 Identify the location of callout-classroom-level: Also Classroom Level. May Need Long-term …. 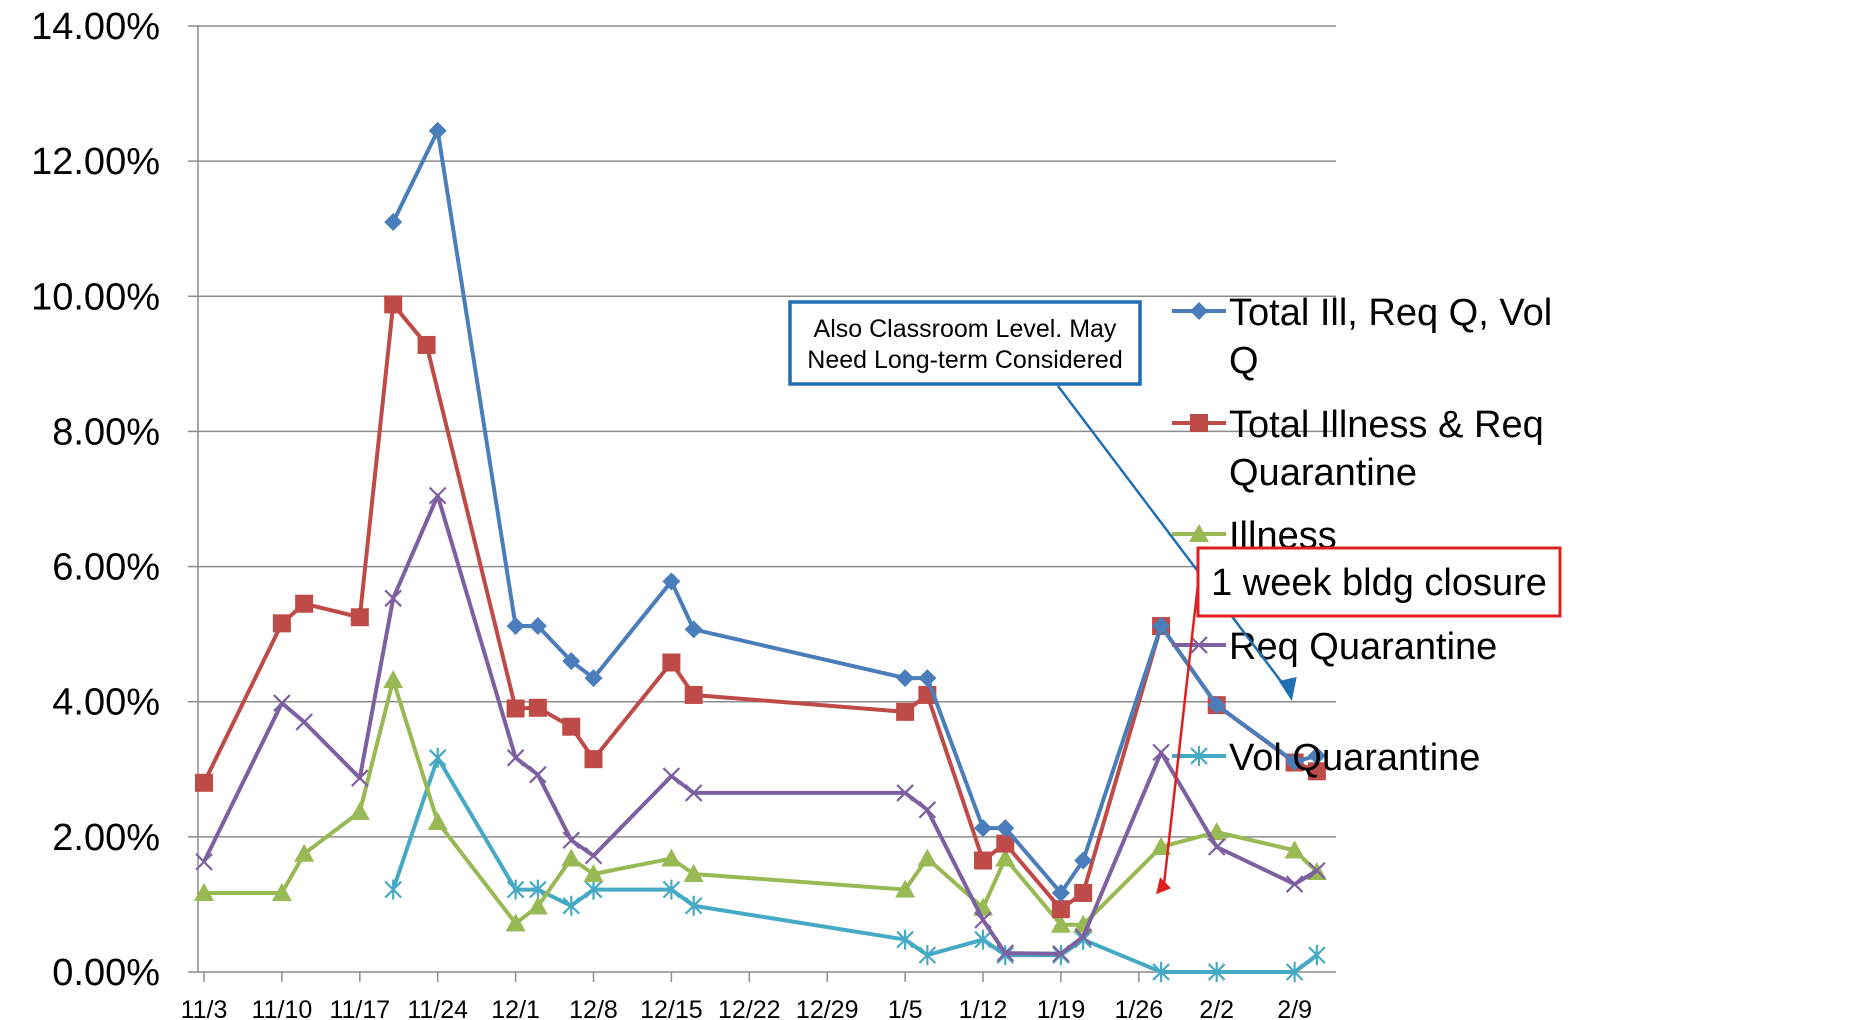
(1042, 500).